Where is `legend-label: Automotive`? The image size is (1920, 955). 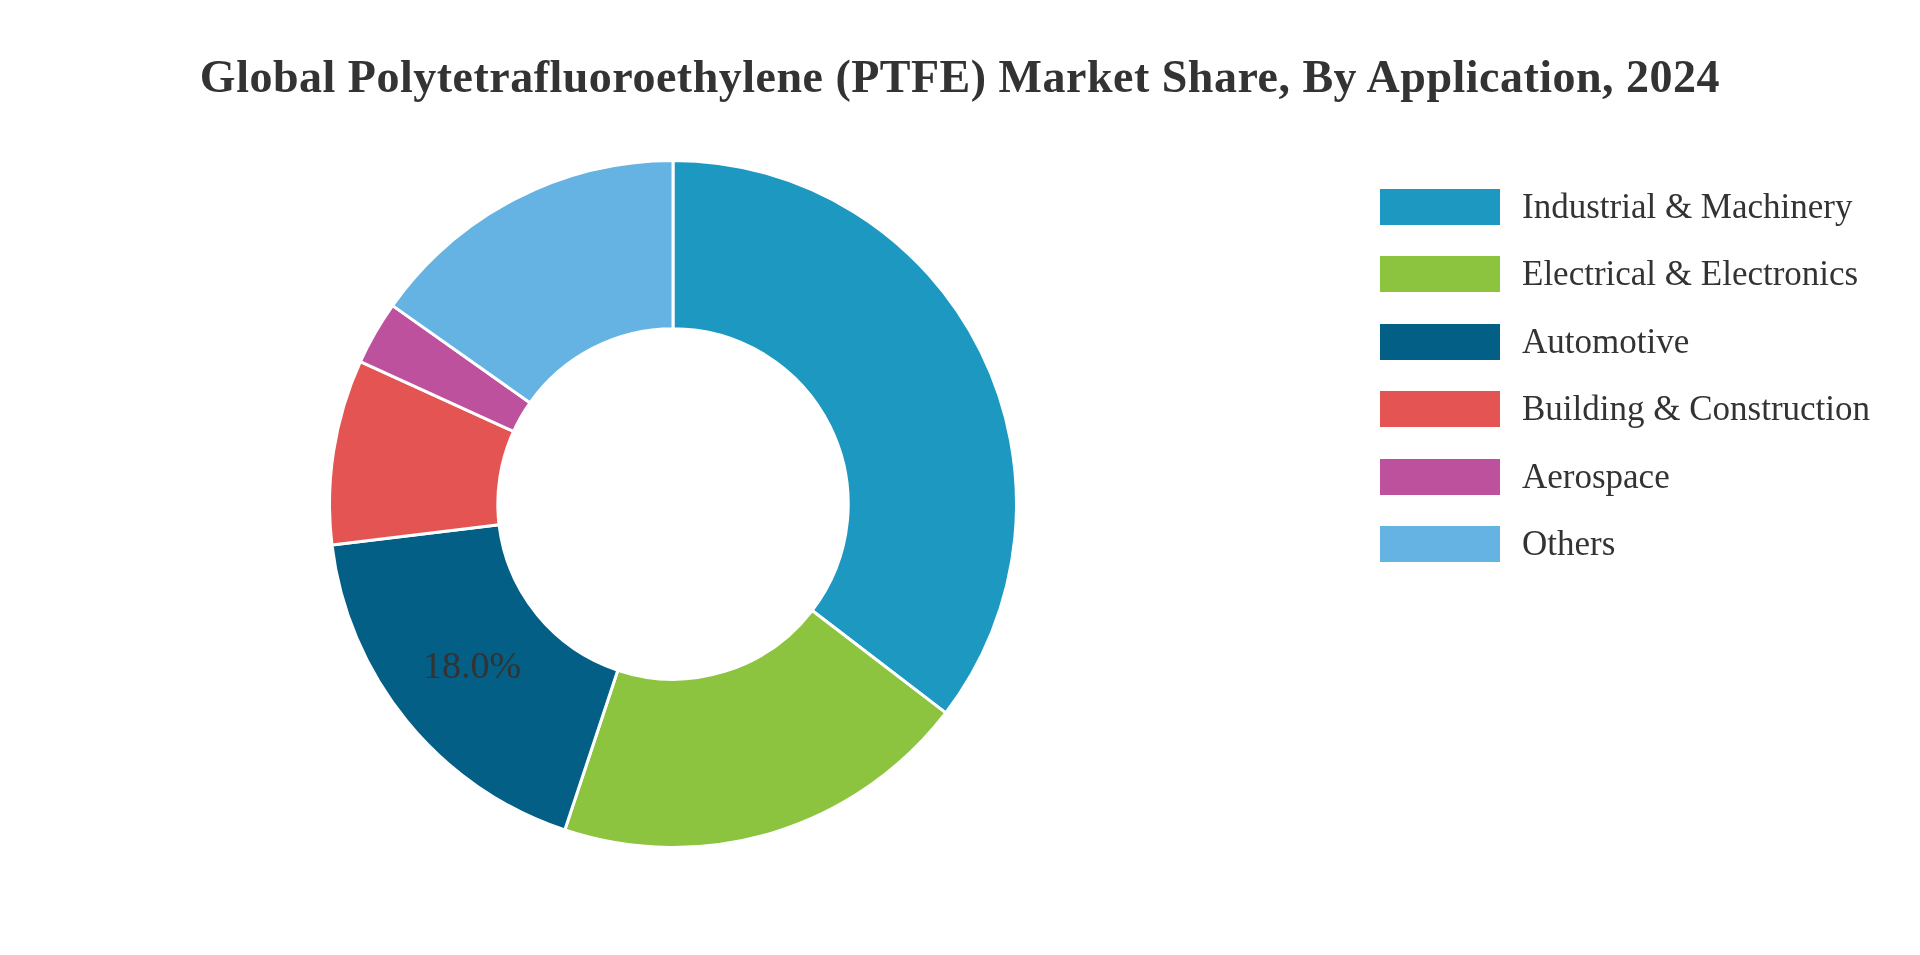
legend-label: Automotive is located at coordinates (1606, 341).